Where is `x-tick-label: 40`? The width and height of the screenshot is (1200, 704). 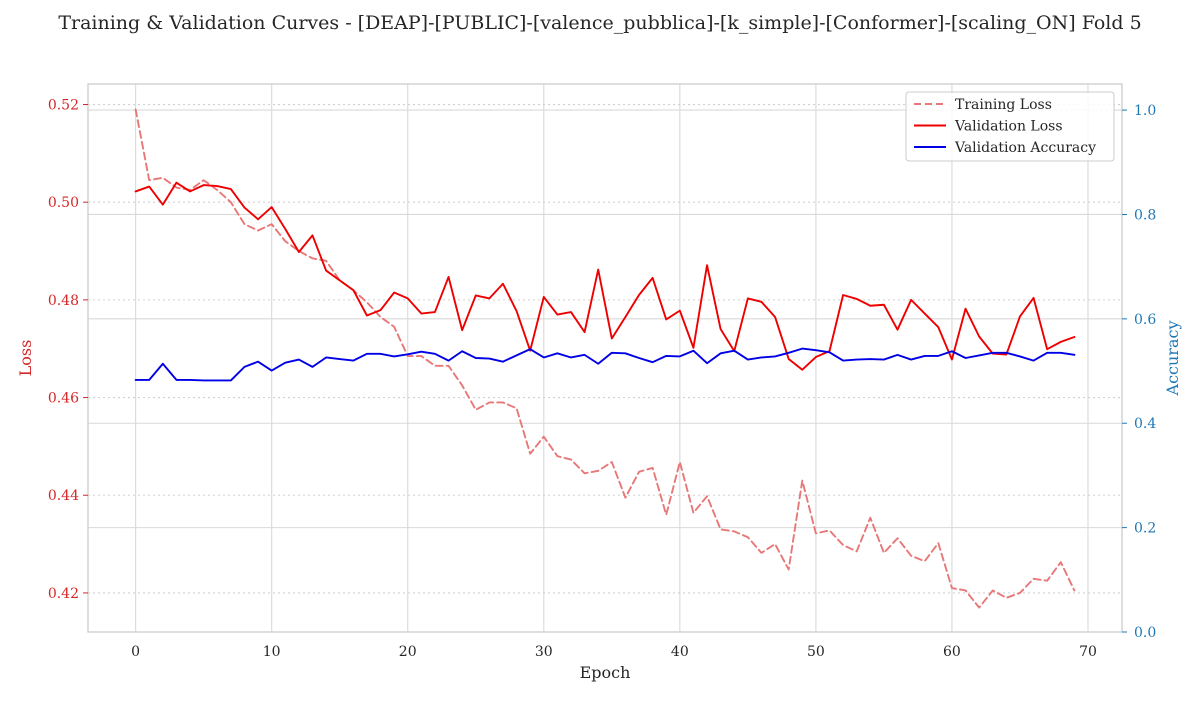 x-tick-label: 40 is located at coordinates (680, 652).